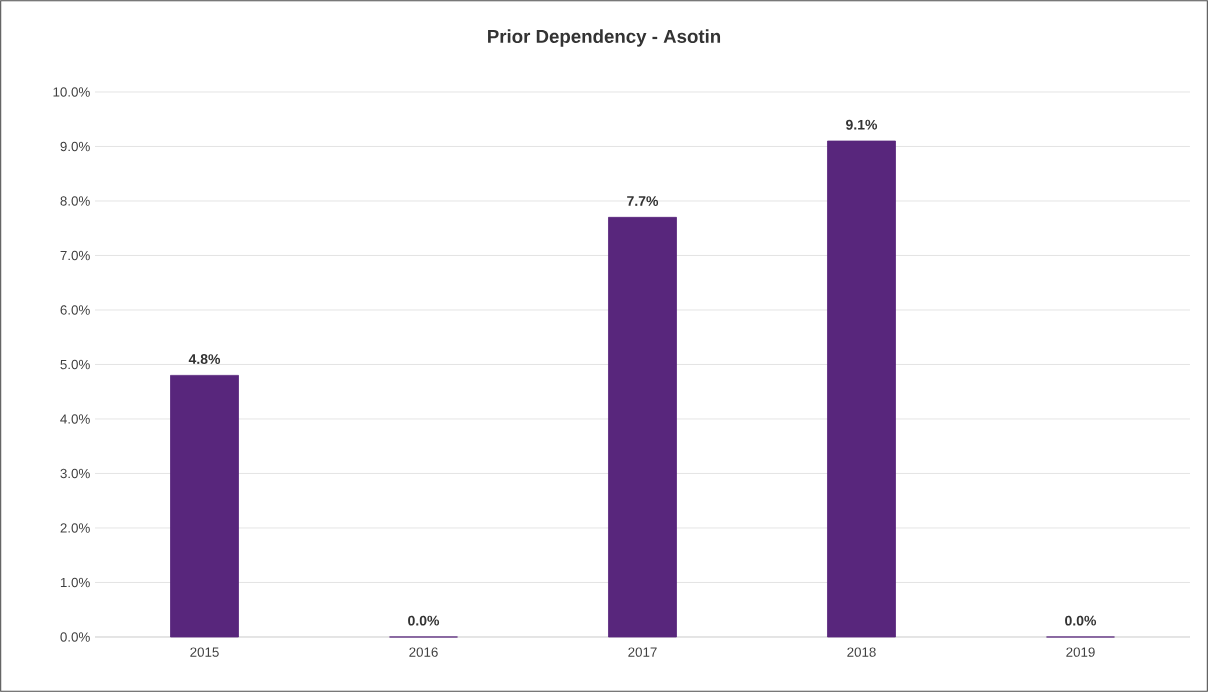  What do you see at coordinates (861, 652) in the screenshot?
I see `x-tick-label: 2018` at bounding box center [861, 652].